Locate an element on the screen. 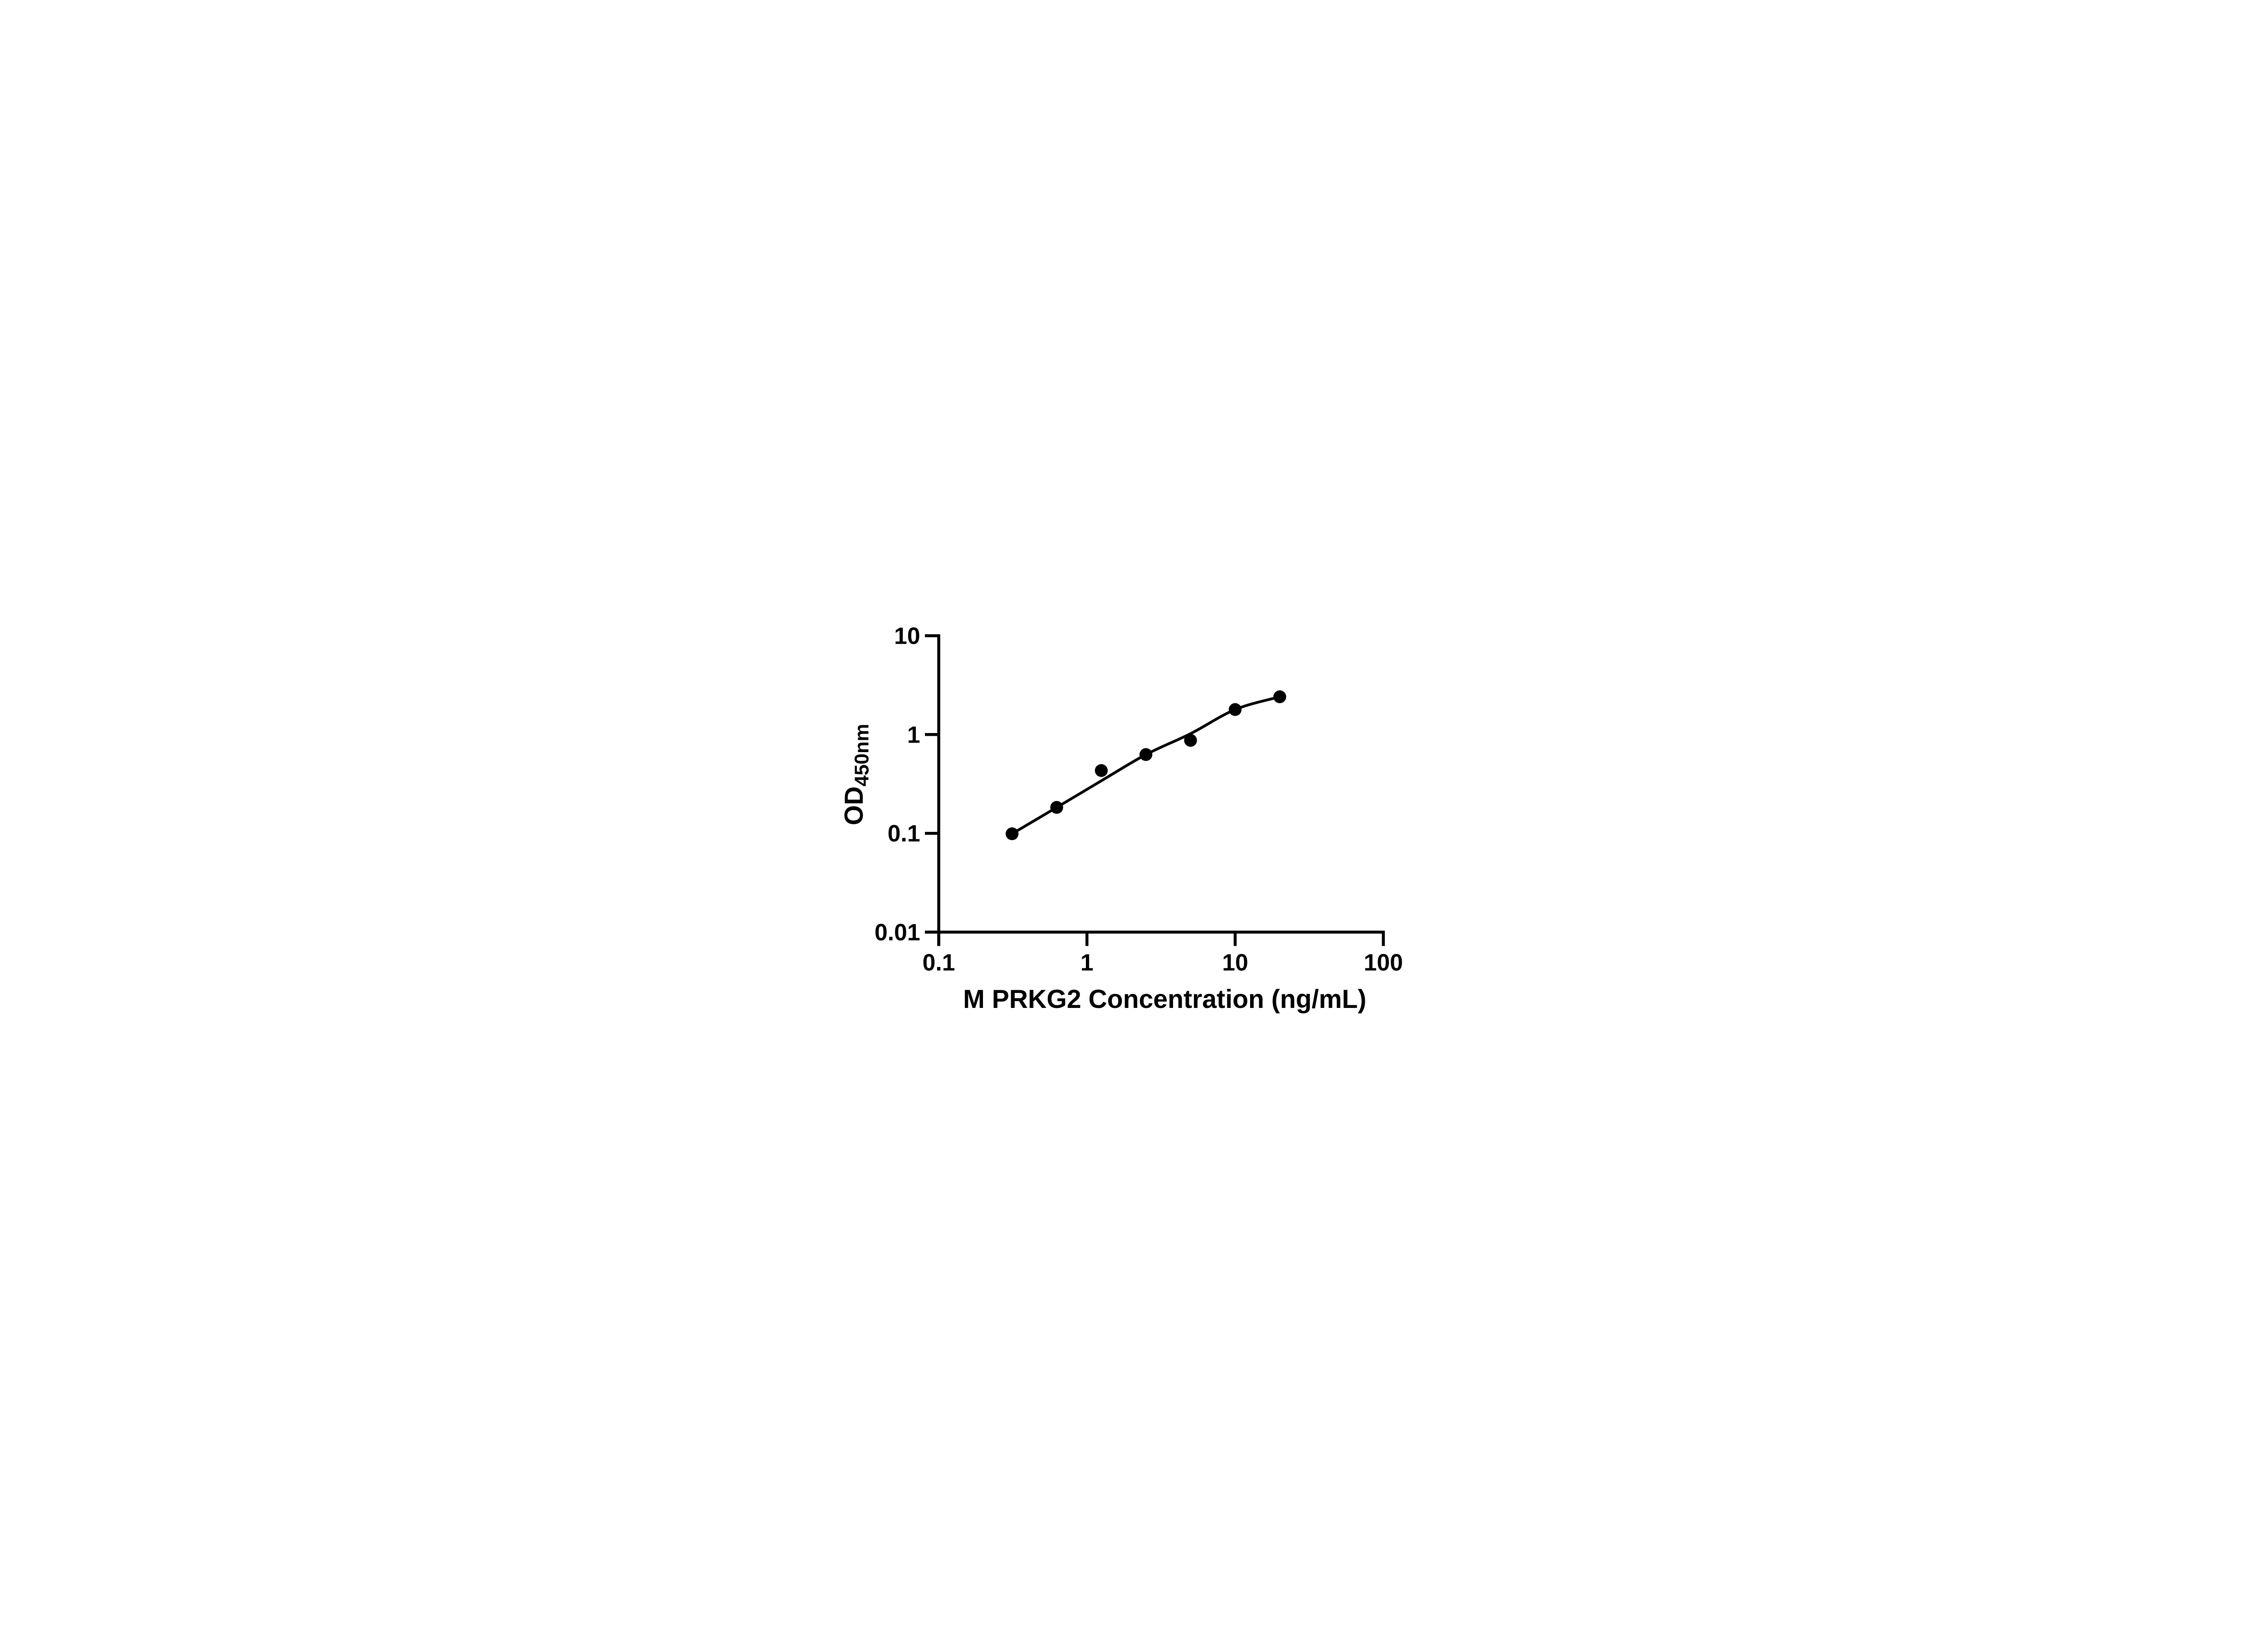  y-axis-title-main: OD is located at coordinates (854, 806).